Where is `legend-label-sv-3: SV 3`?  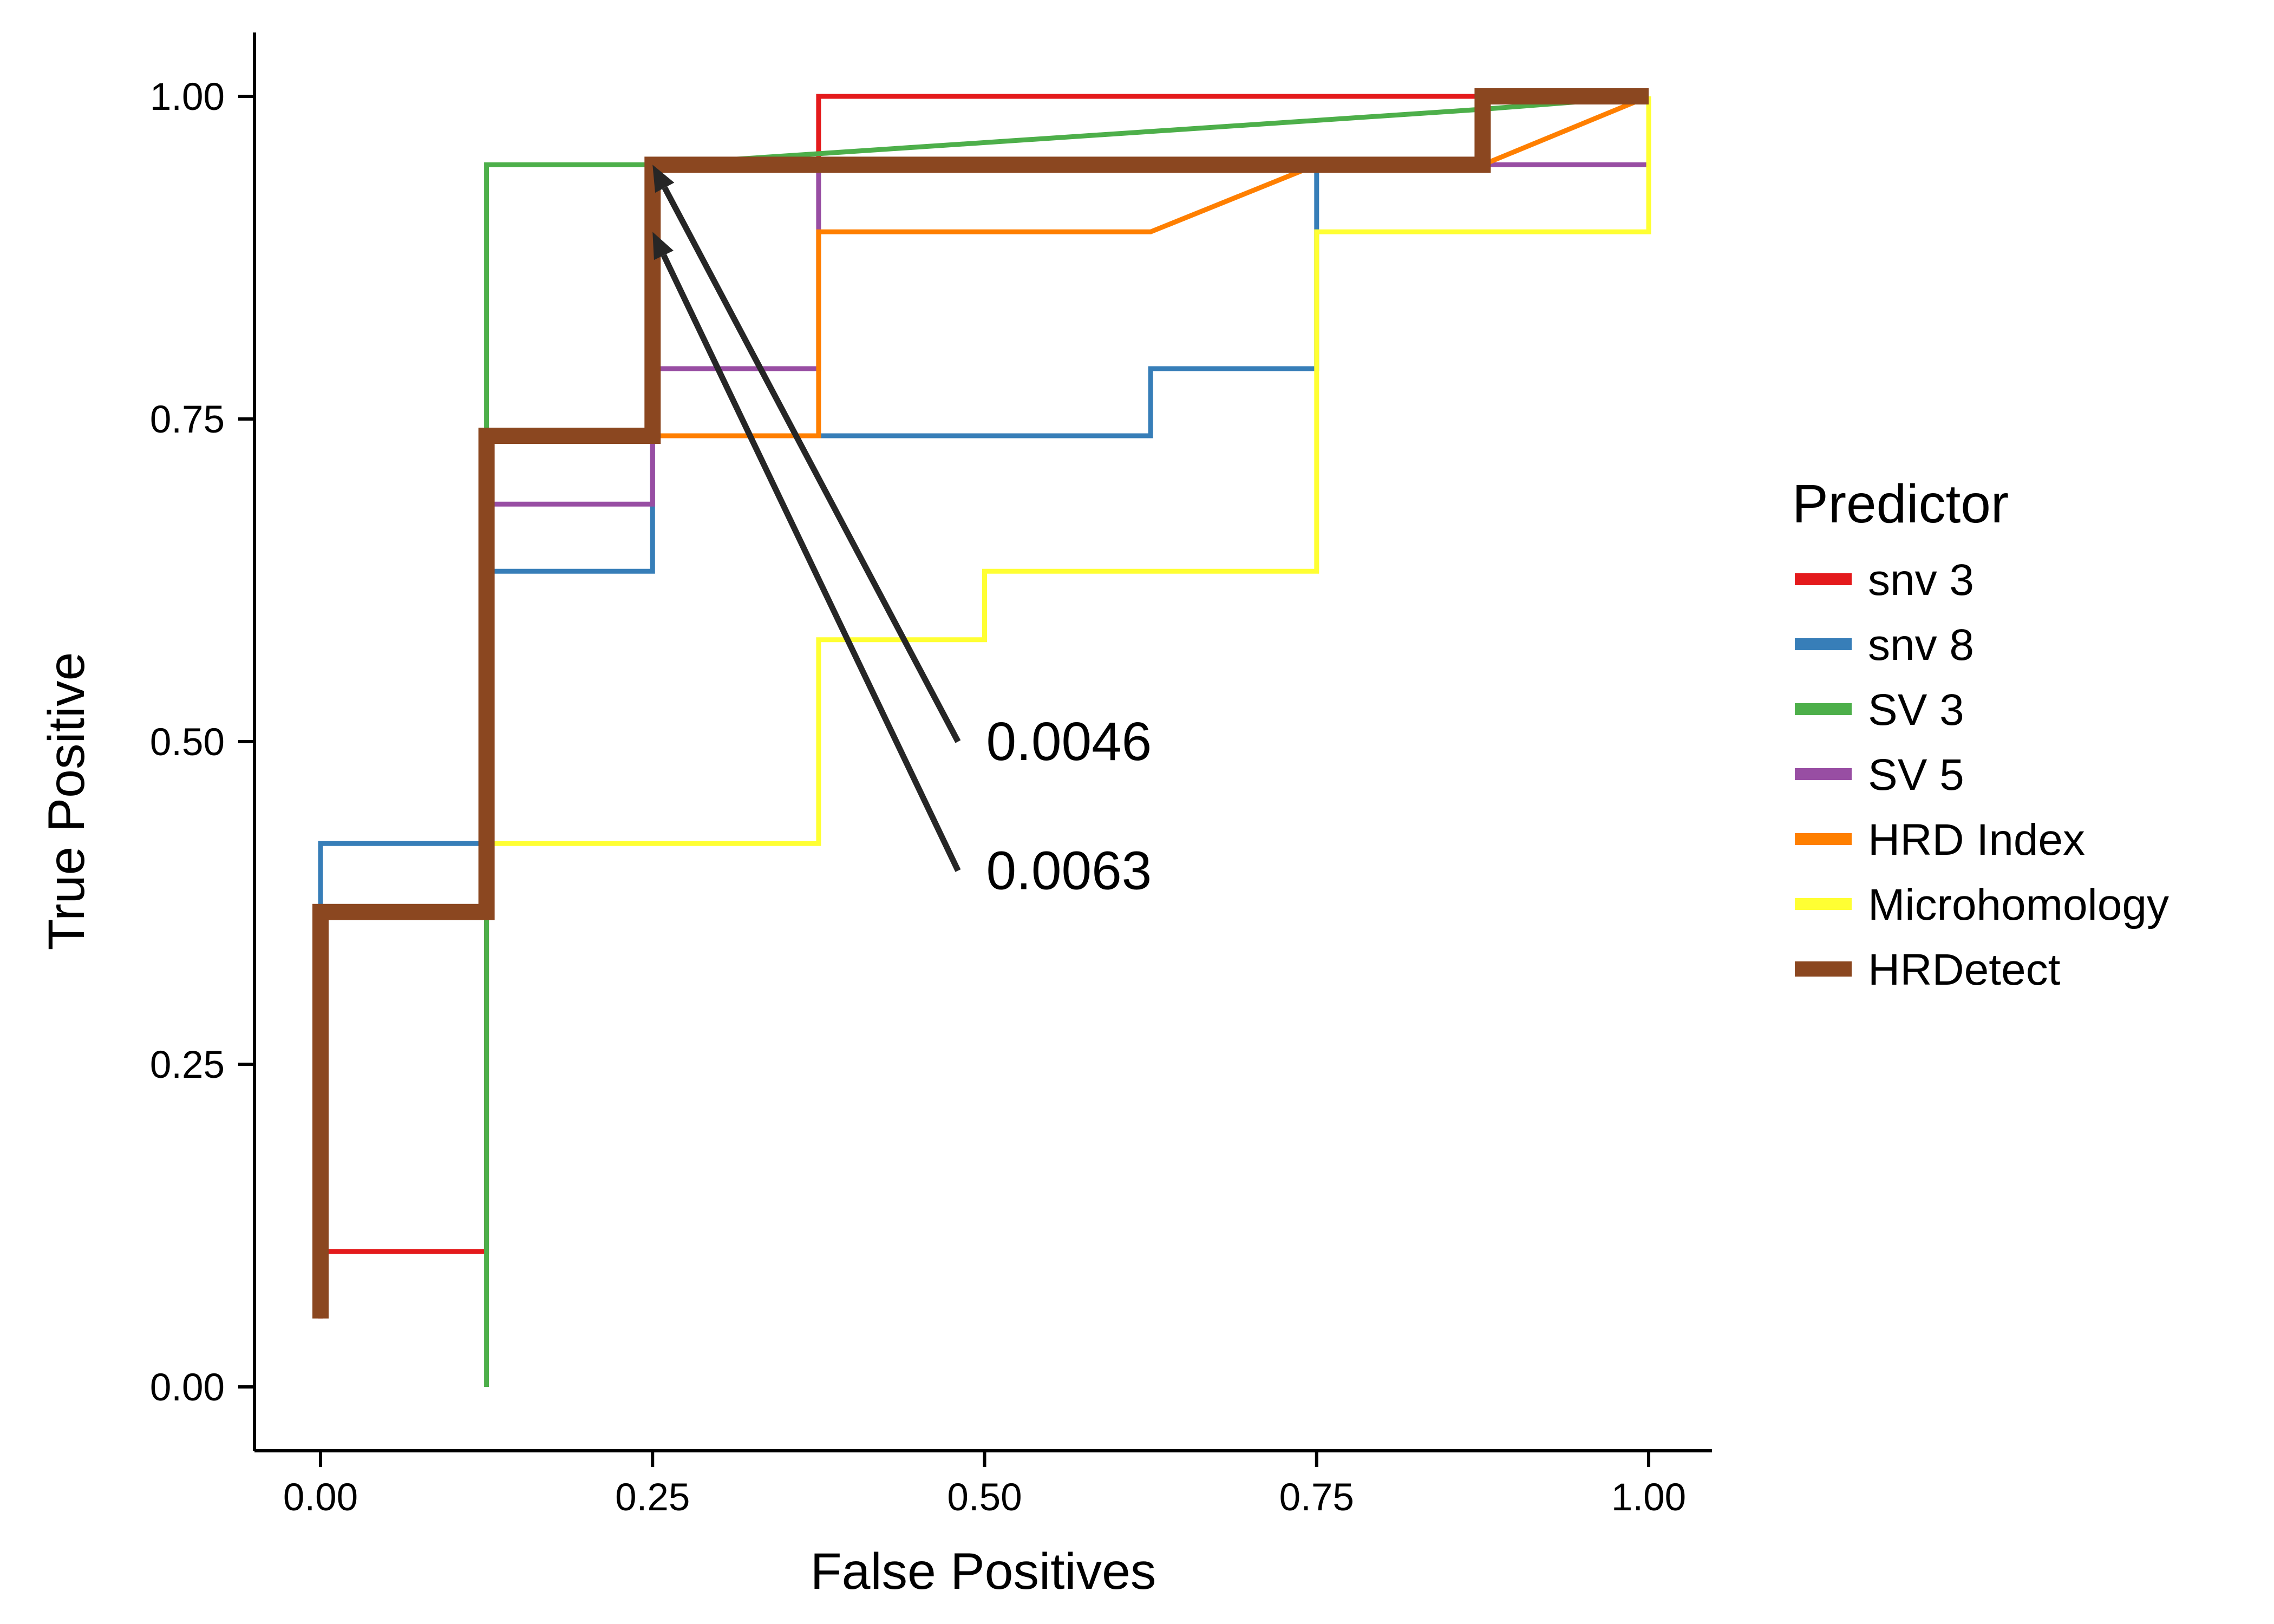 legend-label-sv-3: SV 3 is located at coordinates (1916, 710).